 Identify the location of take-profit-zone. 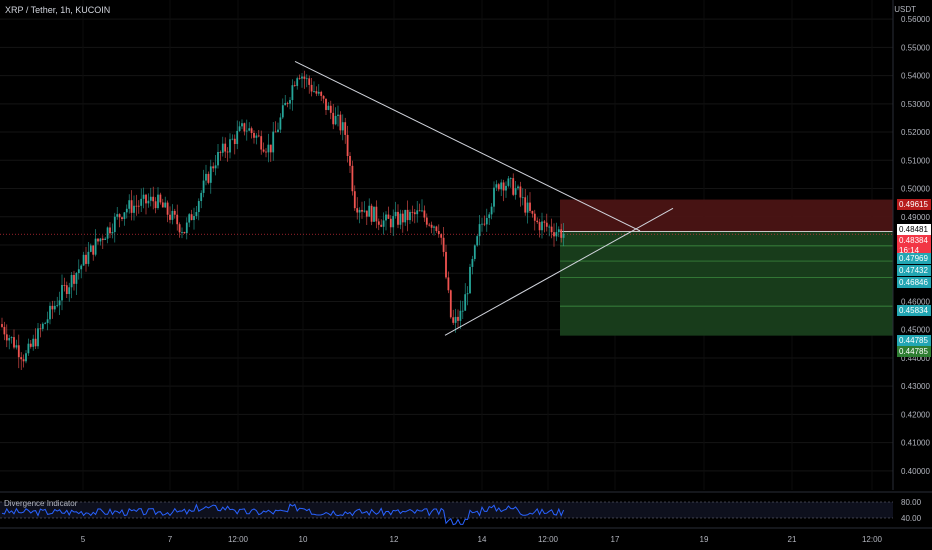
(726, 283).